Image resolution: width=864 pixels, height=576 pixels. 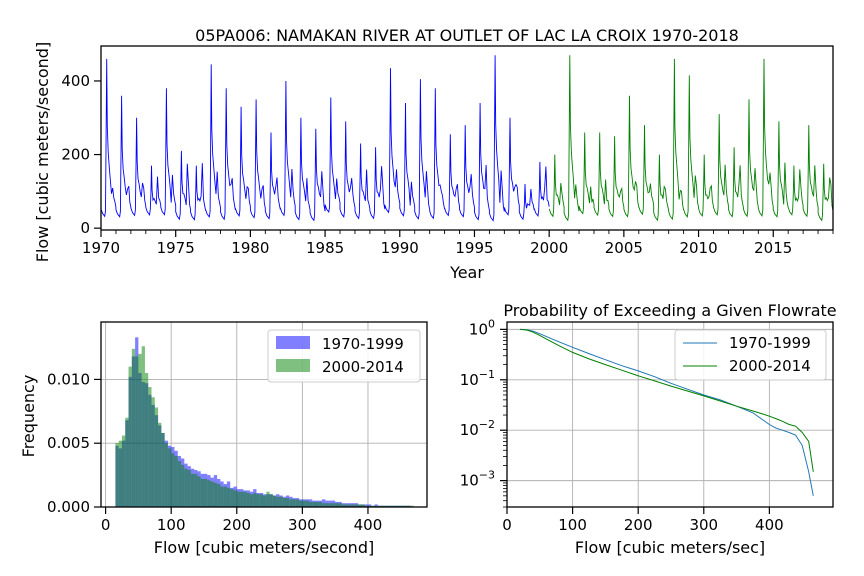 I want to click on exceedance-xtick-label: 300, so click(x=703, y=525).